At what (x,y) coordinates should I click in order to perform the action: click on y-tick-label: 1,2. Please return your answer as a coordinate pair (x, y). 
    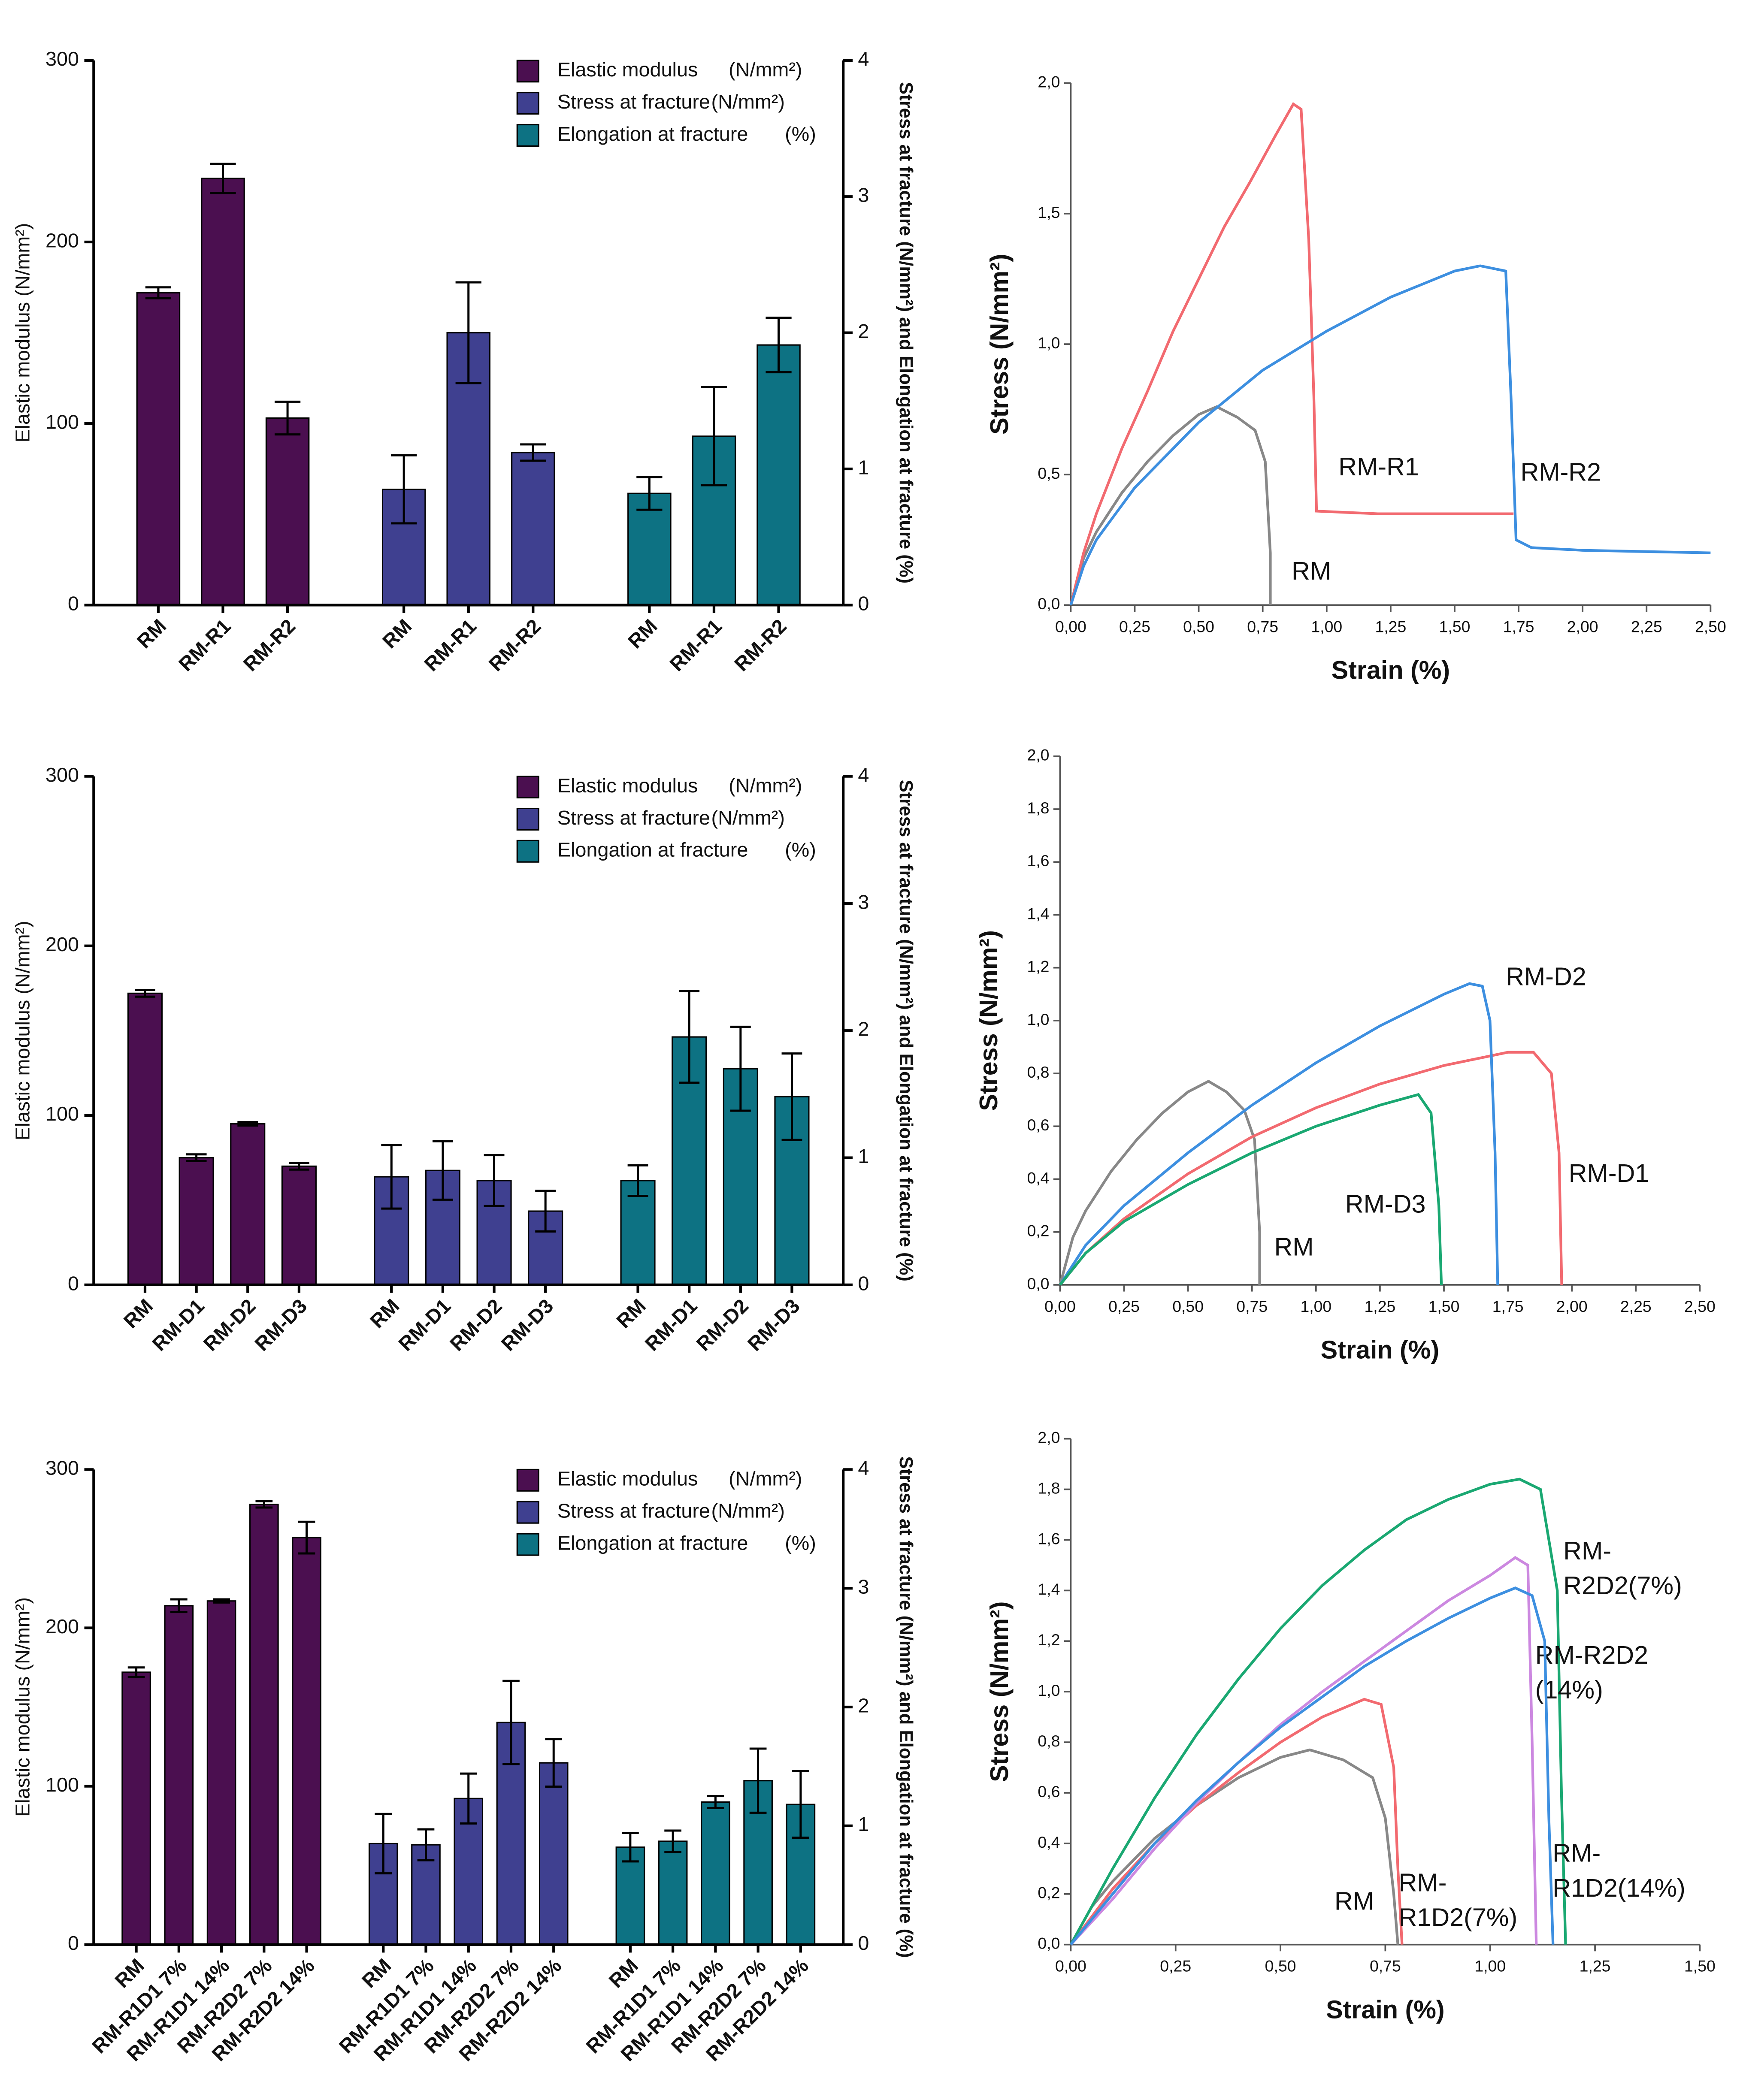
    Looking at the image, I should click on (1049, 1640).